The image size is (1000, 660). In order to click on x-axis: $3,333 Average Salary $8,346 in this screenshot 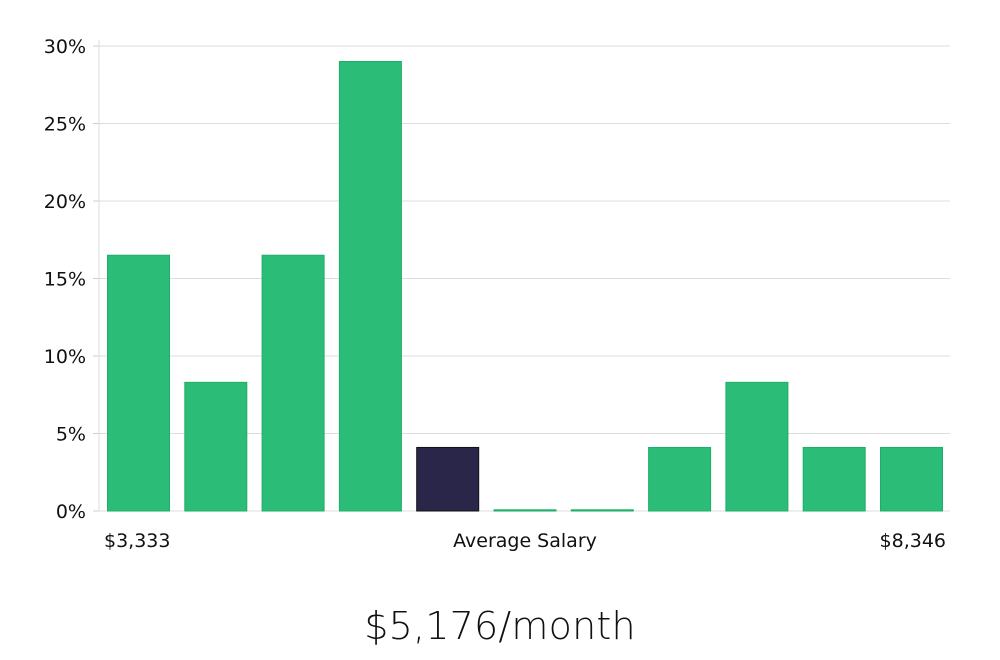, I will do `click(525, 541)`.